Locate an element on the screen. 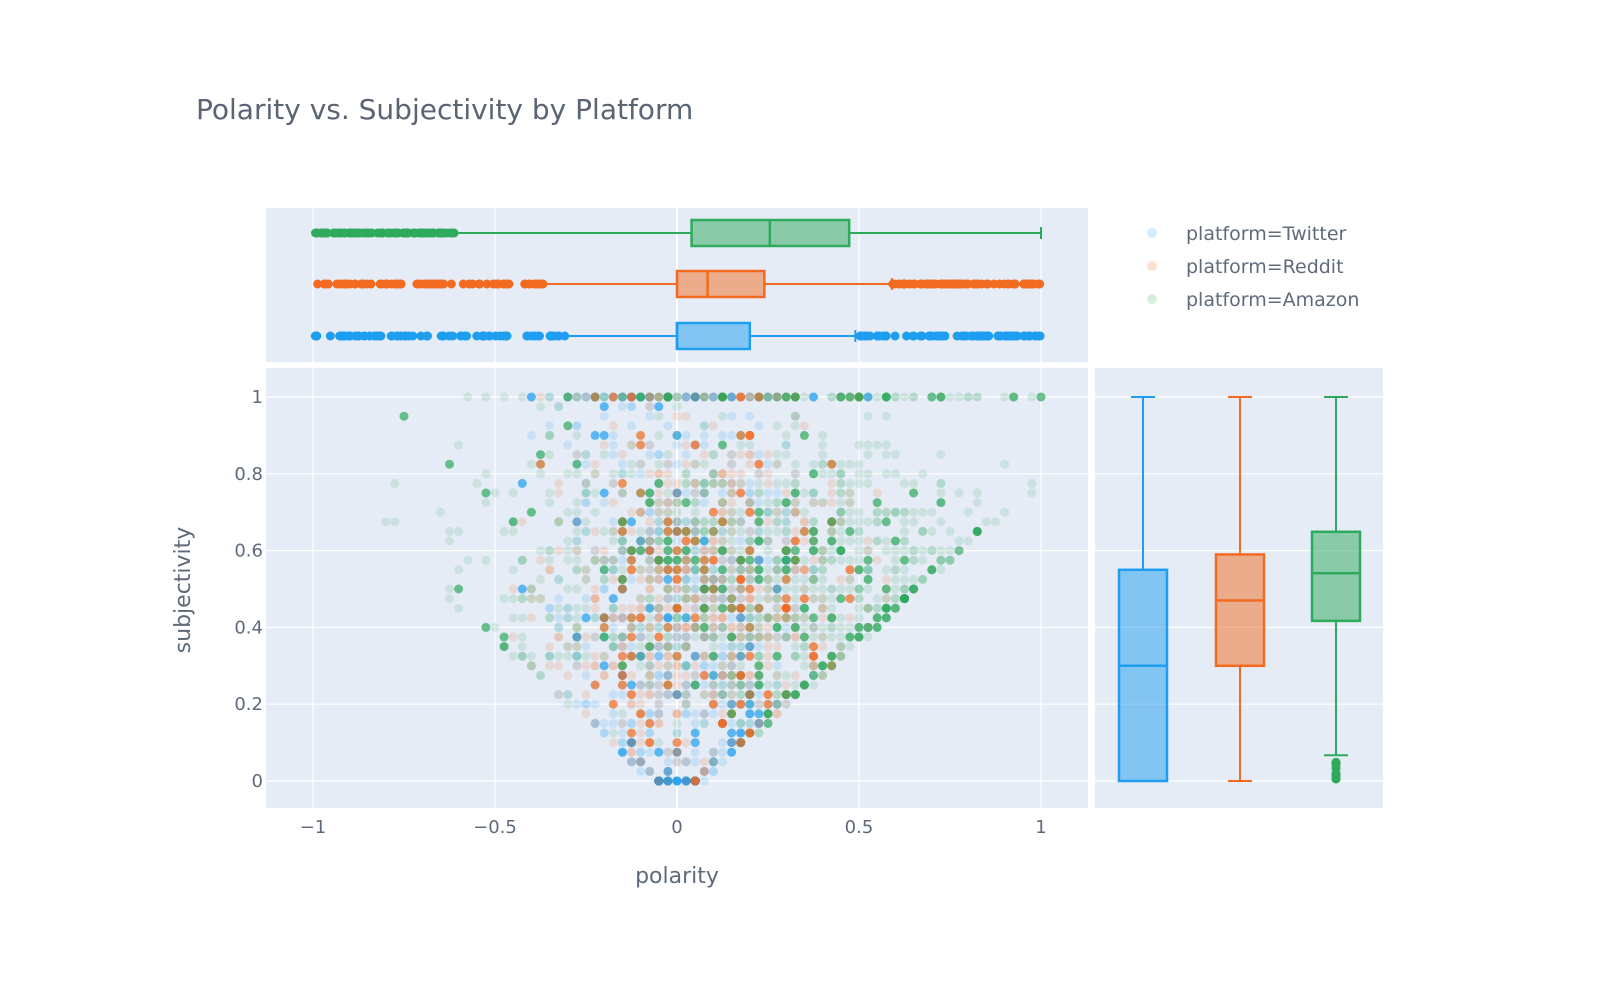  x-tick-label: −1 is located at coordinates (313, 827).